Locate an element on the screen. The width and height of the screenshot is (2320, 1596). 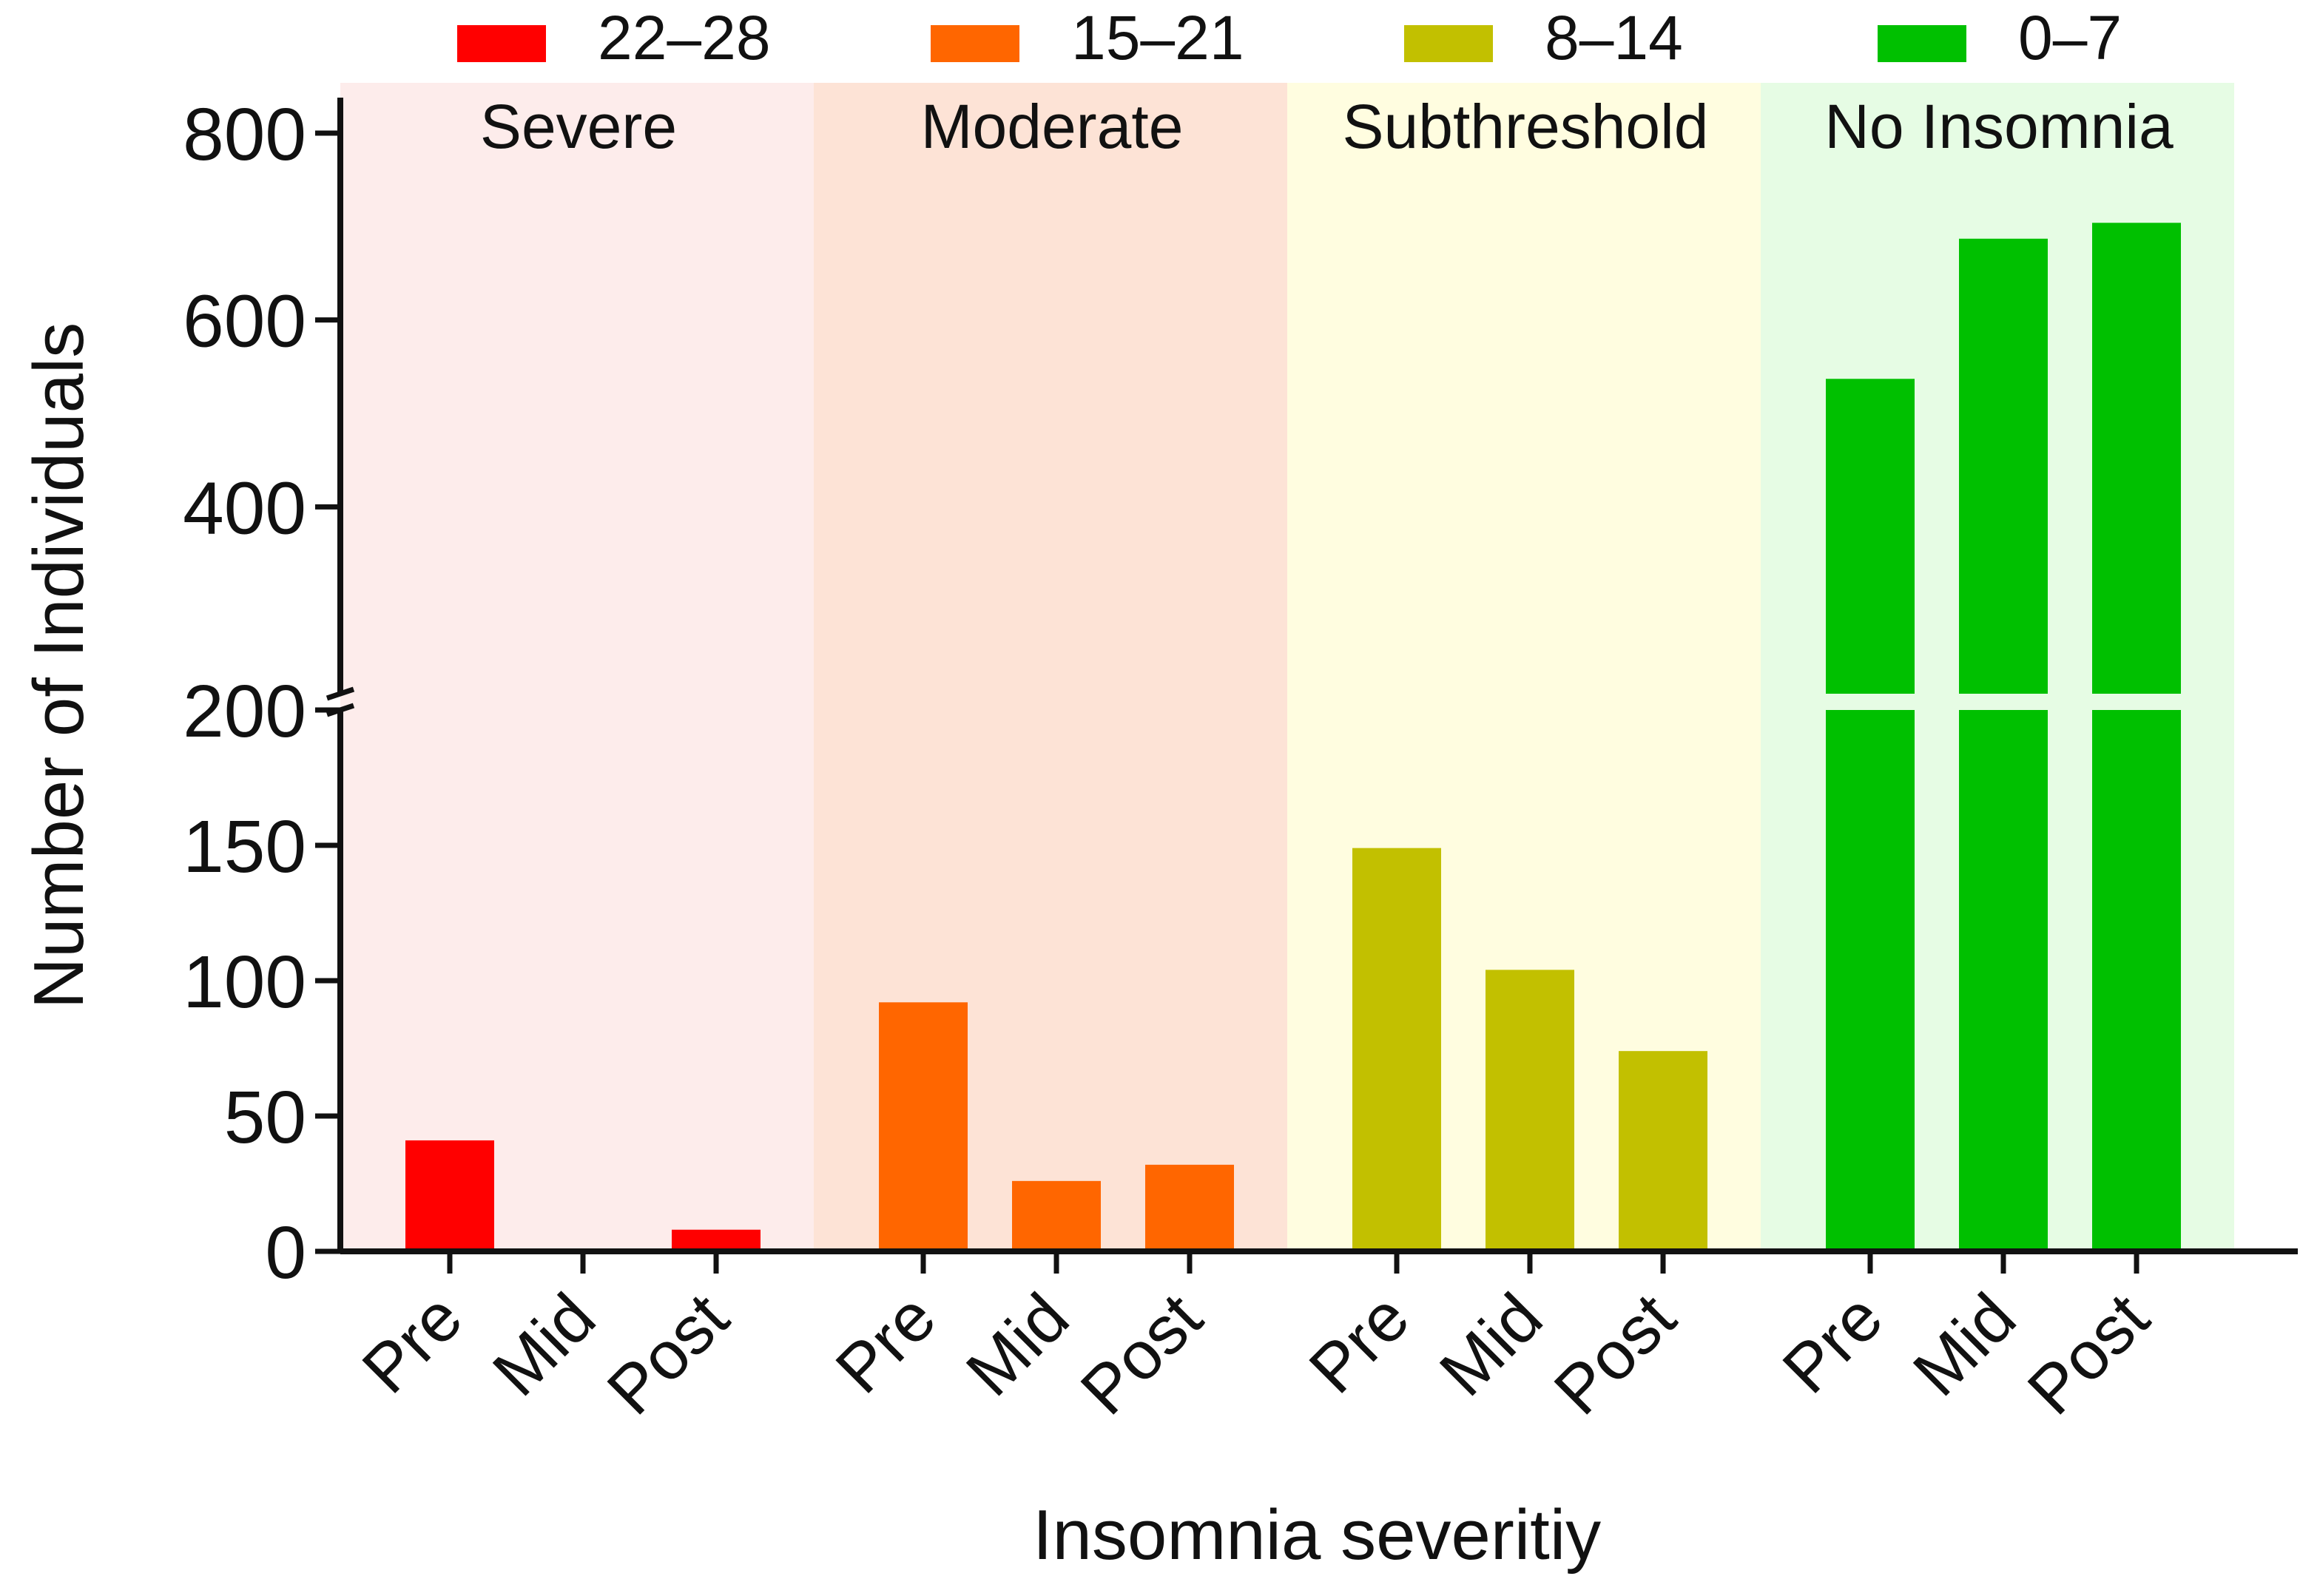
y-tick-label: 600 is located at coordinates (244, 321).